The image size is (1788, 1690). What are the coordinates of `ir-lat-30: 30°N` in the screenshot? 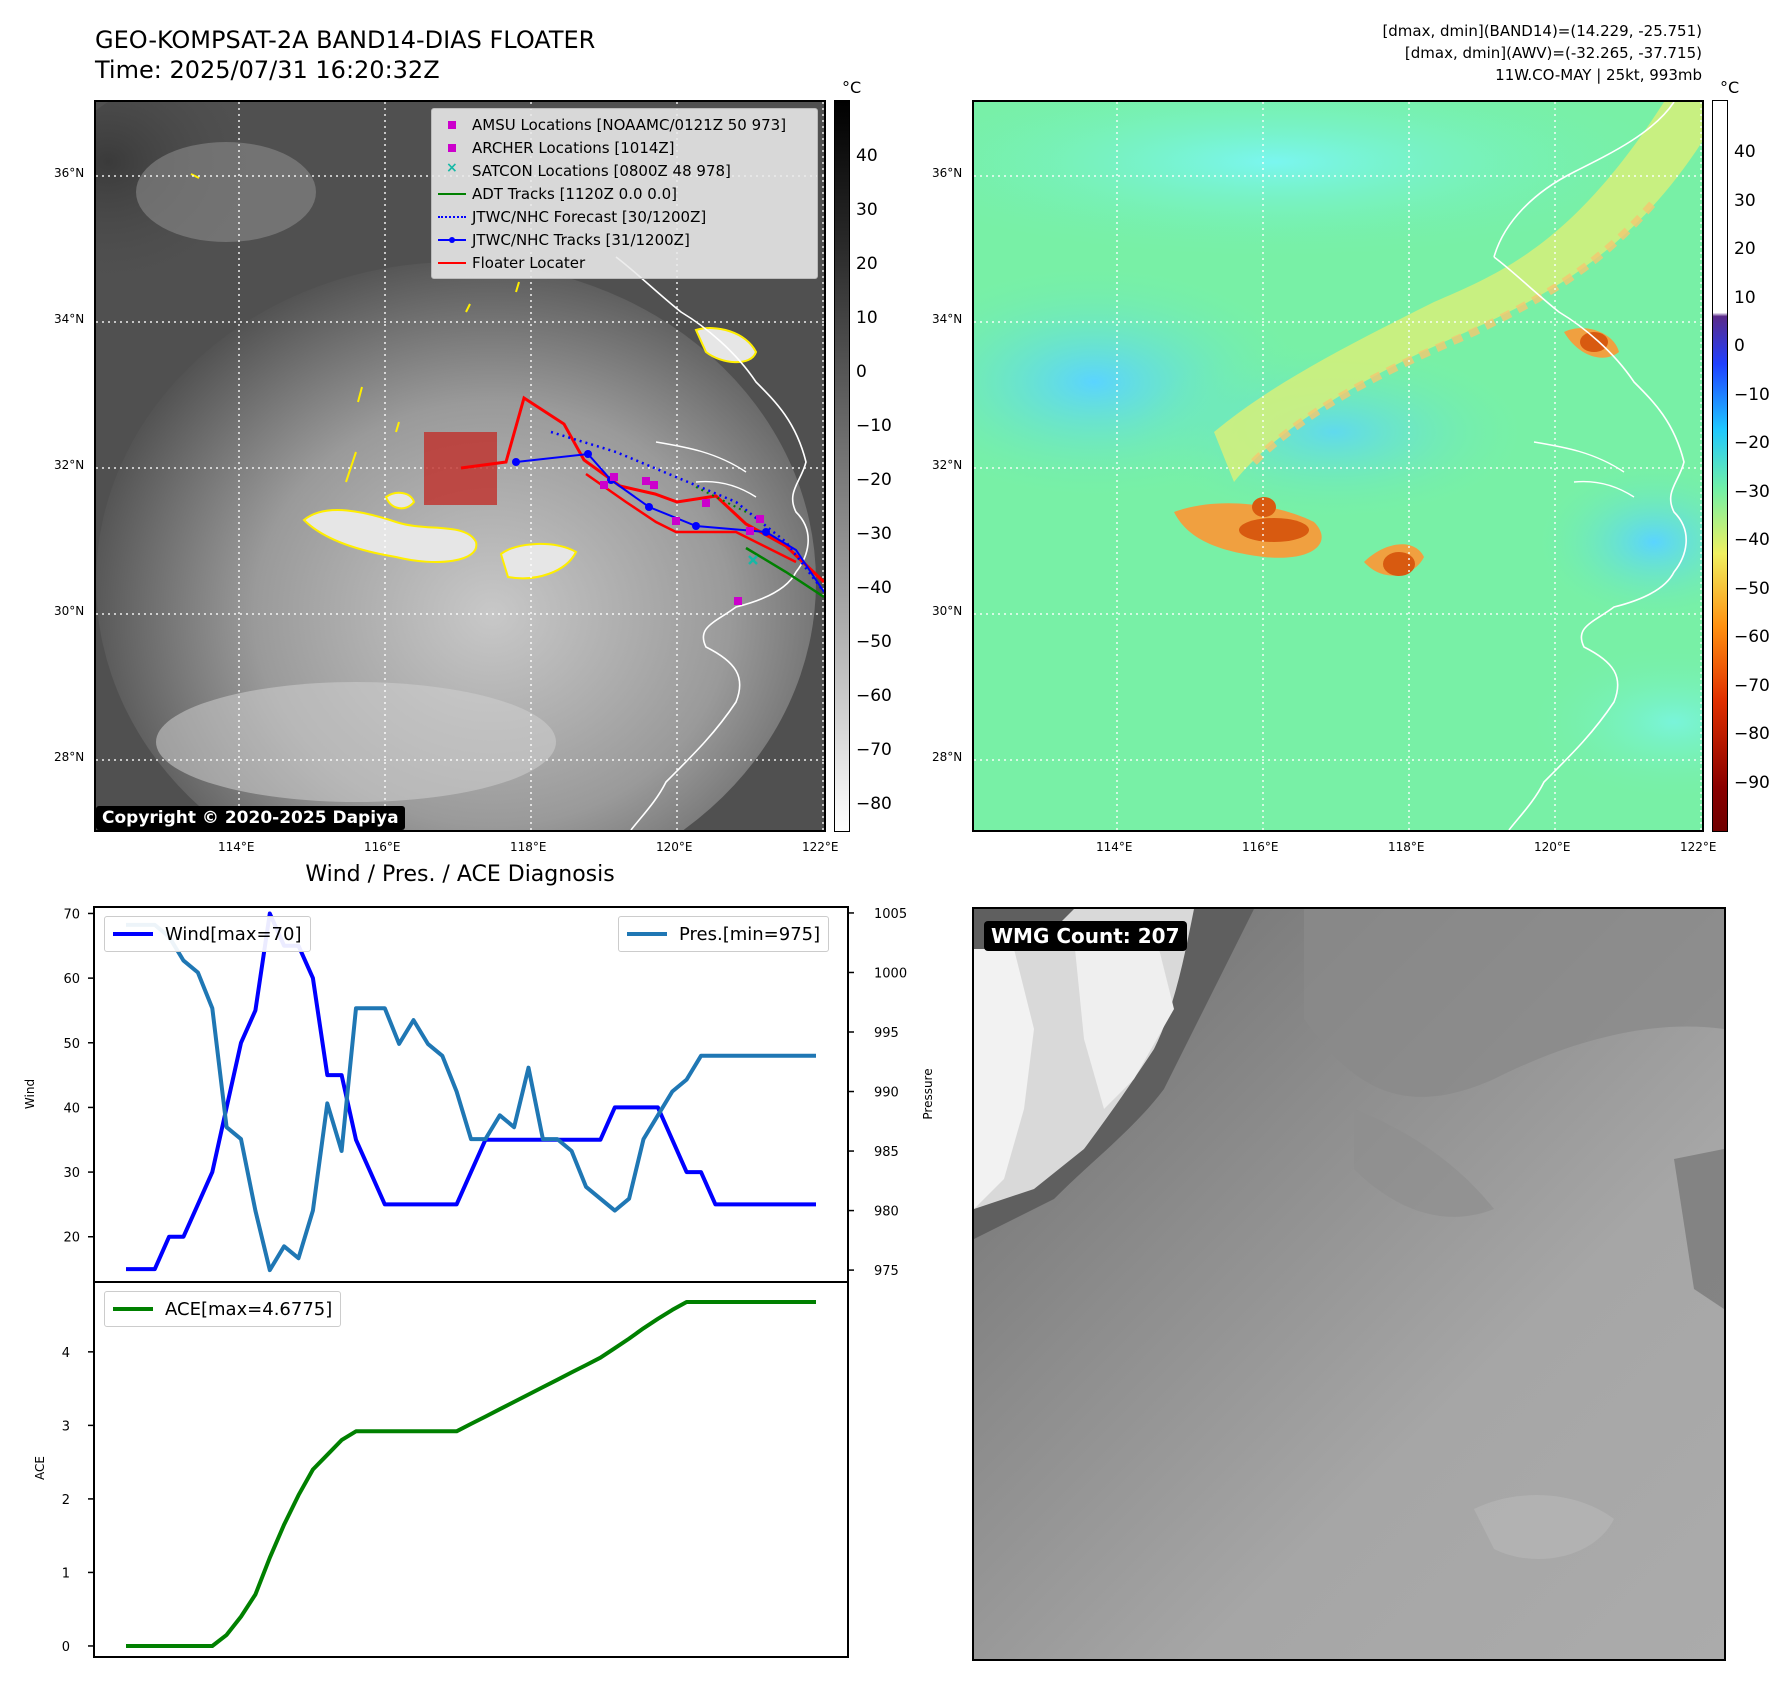 It's located at (69, 611).